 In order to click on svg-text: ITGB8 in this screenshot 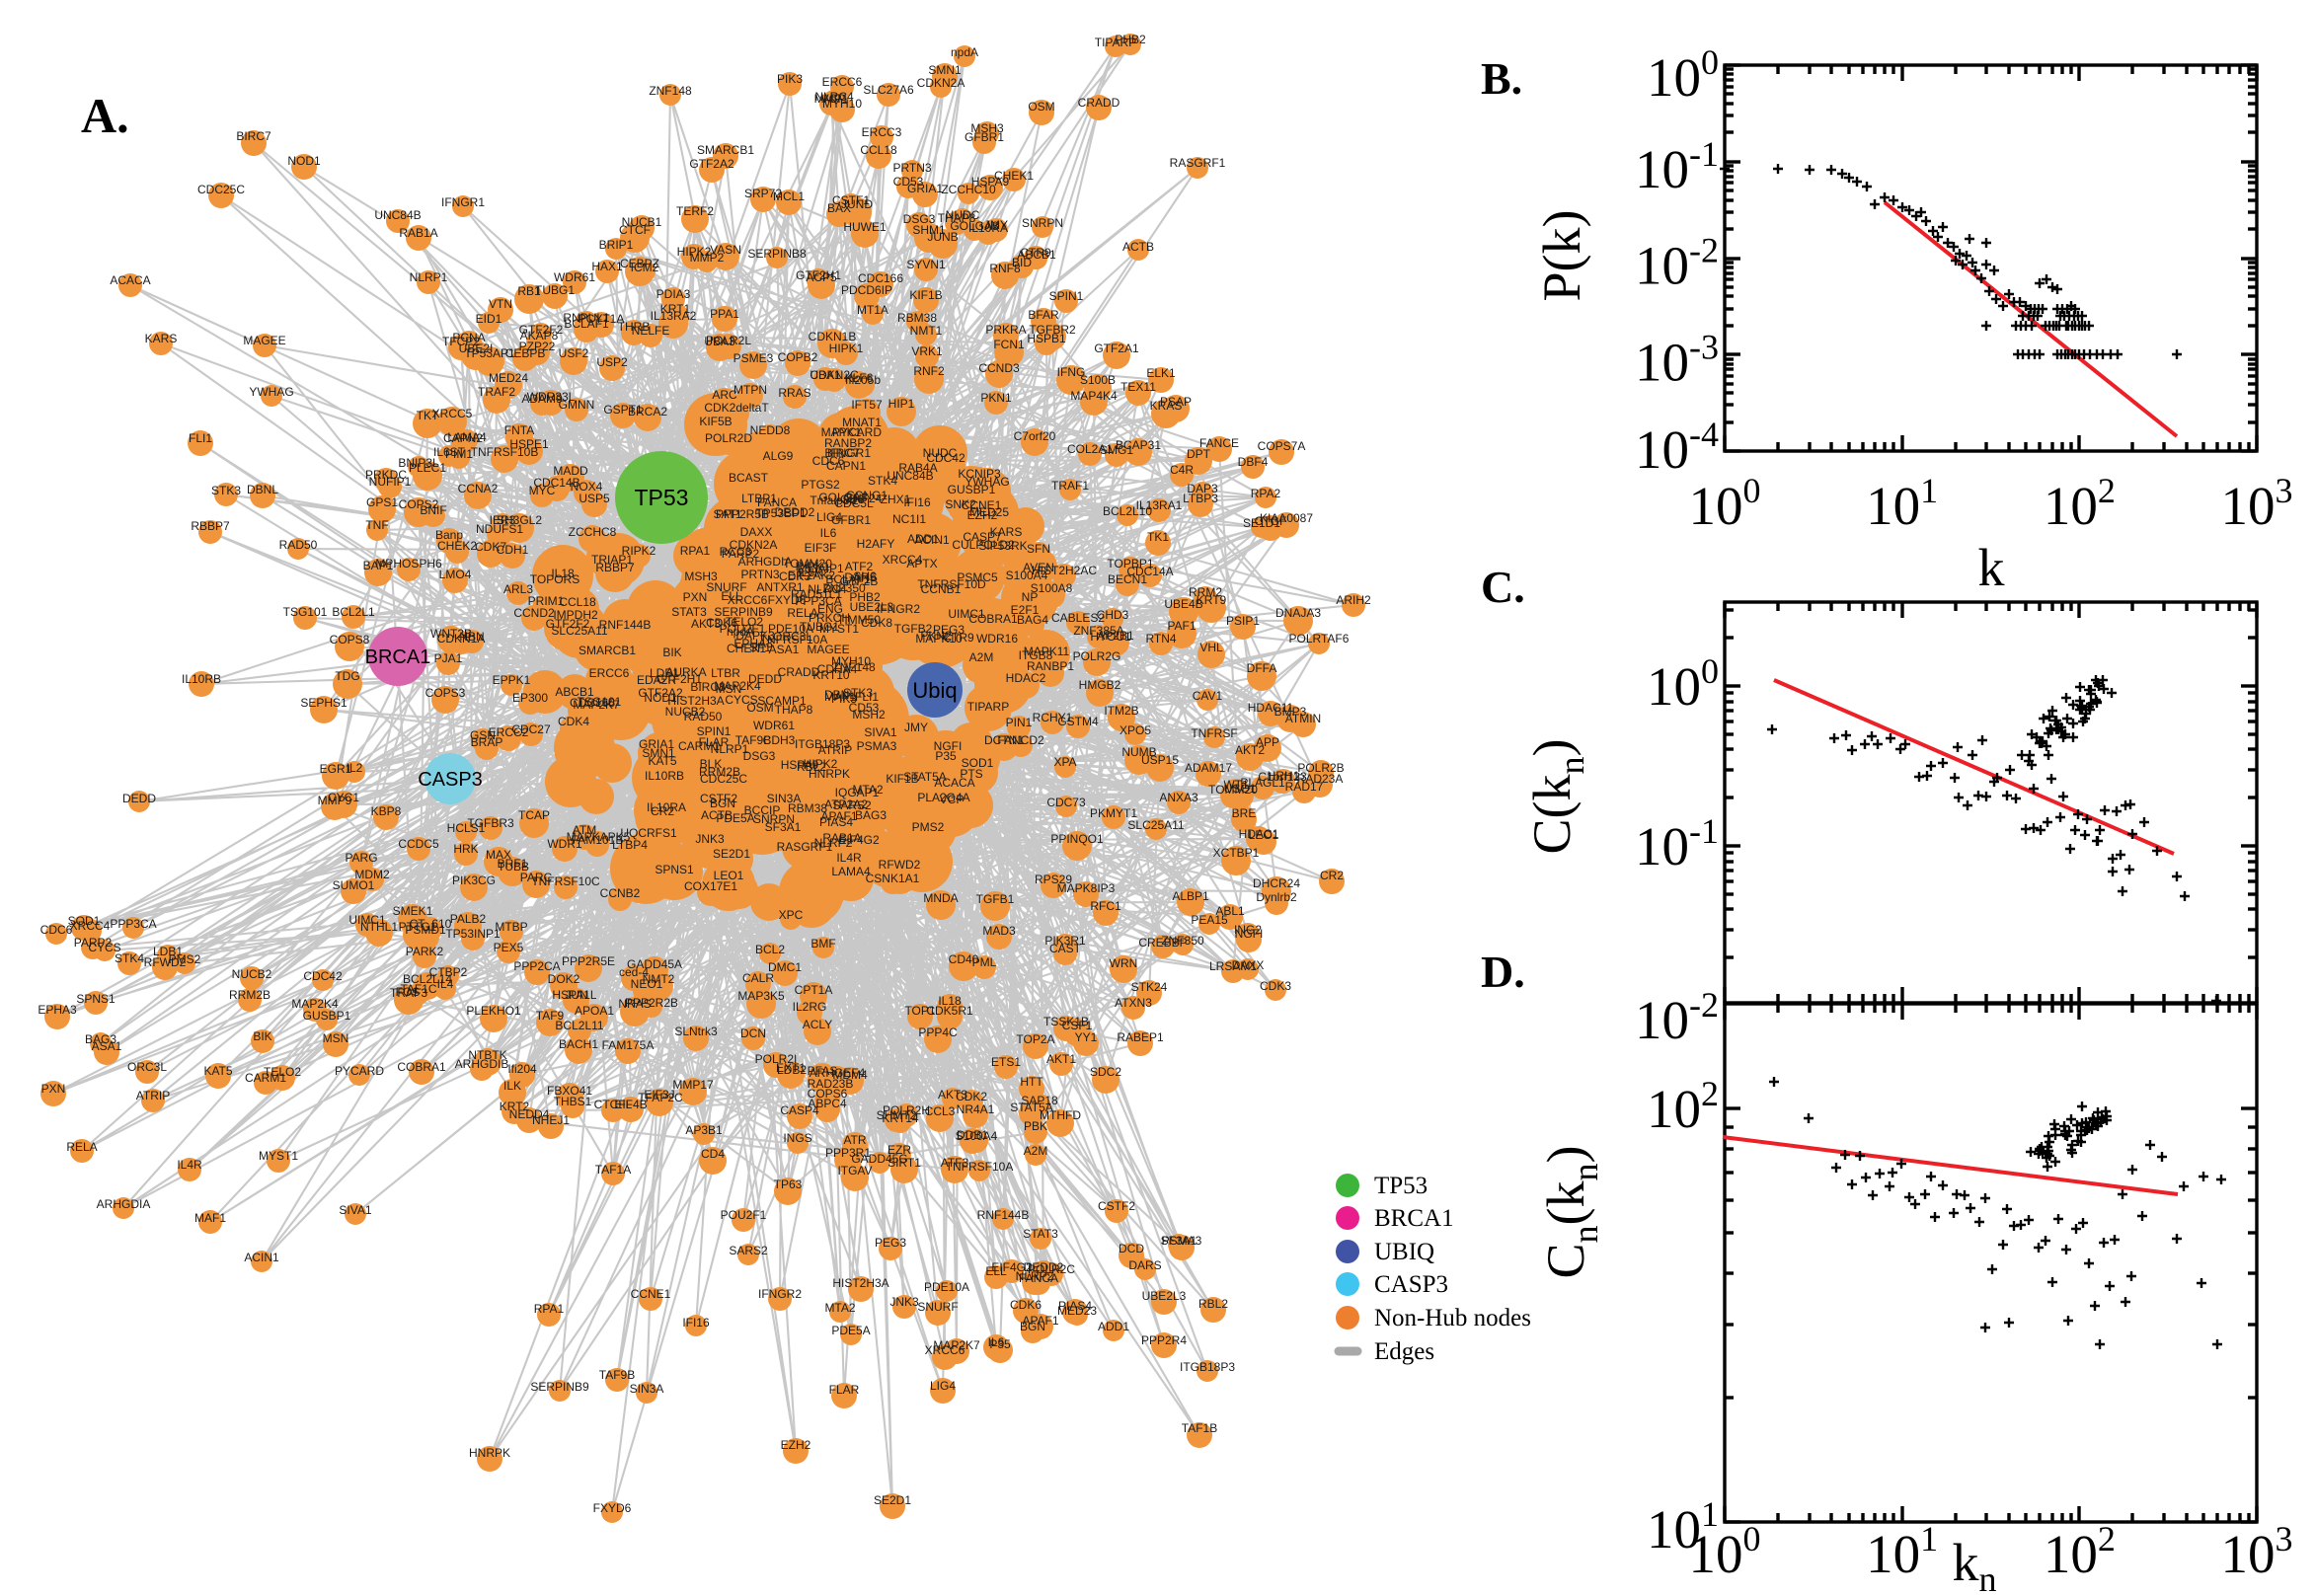, I will do `click(1036, 655)`.